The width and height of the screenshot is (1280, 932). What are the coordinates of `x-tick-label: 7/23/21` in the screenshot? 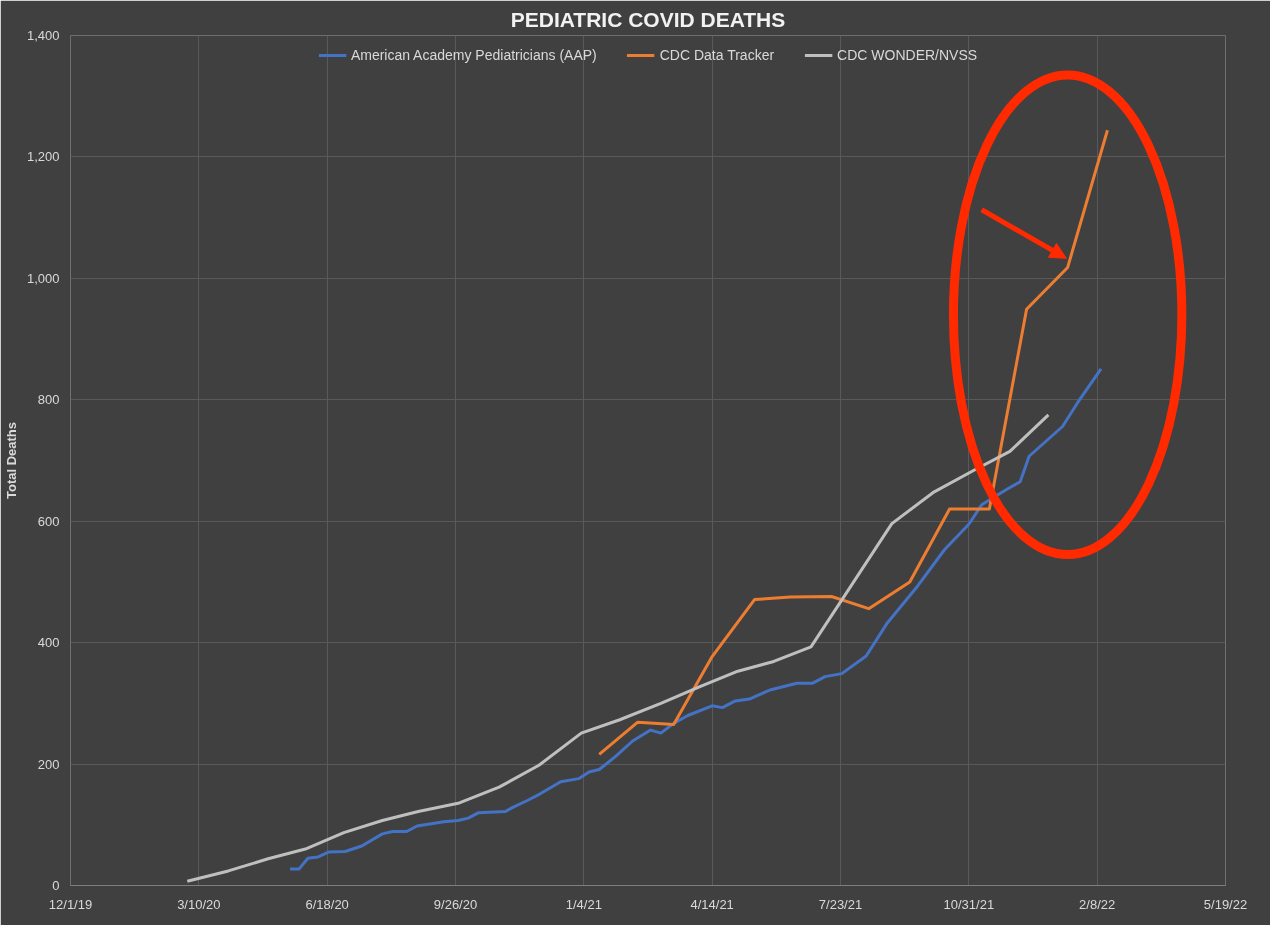 It's located at (840, 904).